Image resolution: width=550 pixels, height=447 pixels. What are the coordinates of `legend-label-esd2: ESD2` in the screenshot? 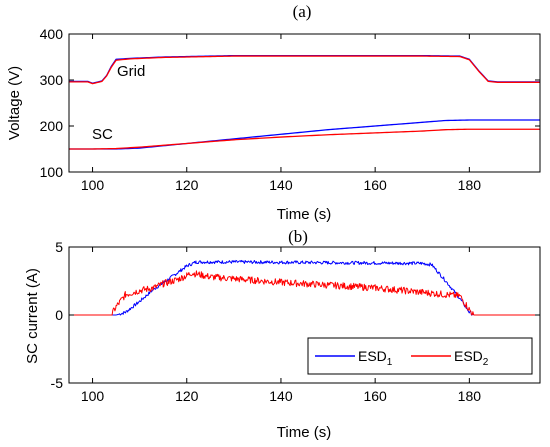 It's located at (471, 358).